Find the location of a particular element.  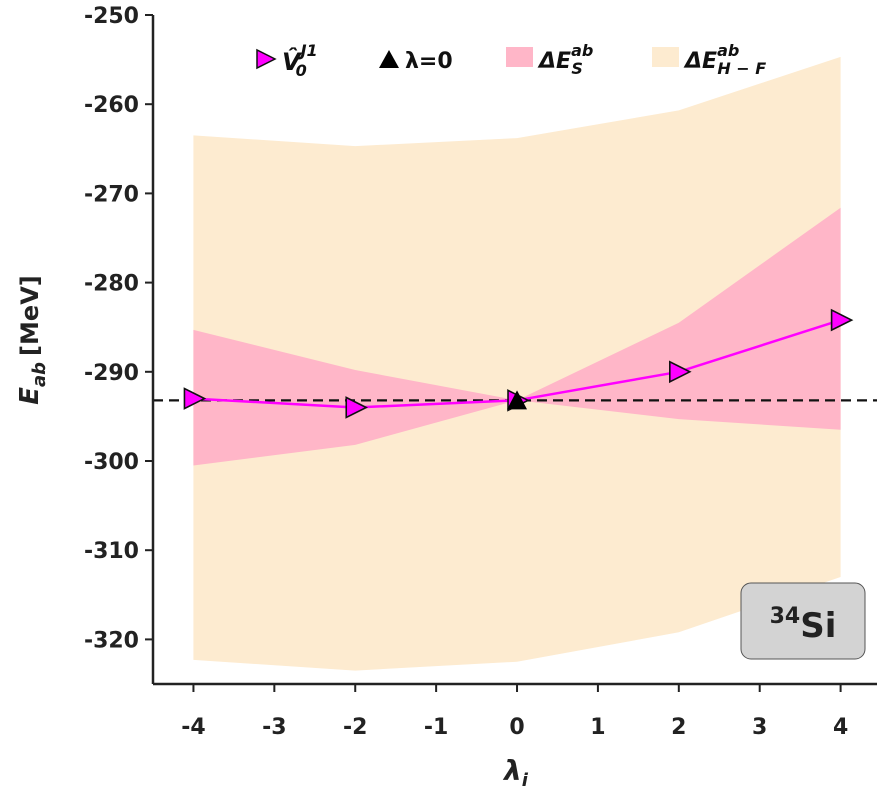

x-axis-label: λi is located at coordinates (515, 772).